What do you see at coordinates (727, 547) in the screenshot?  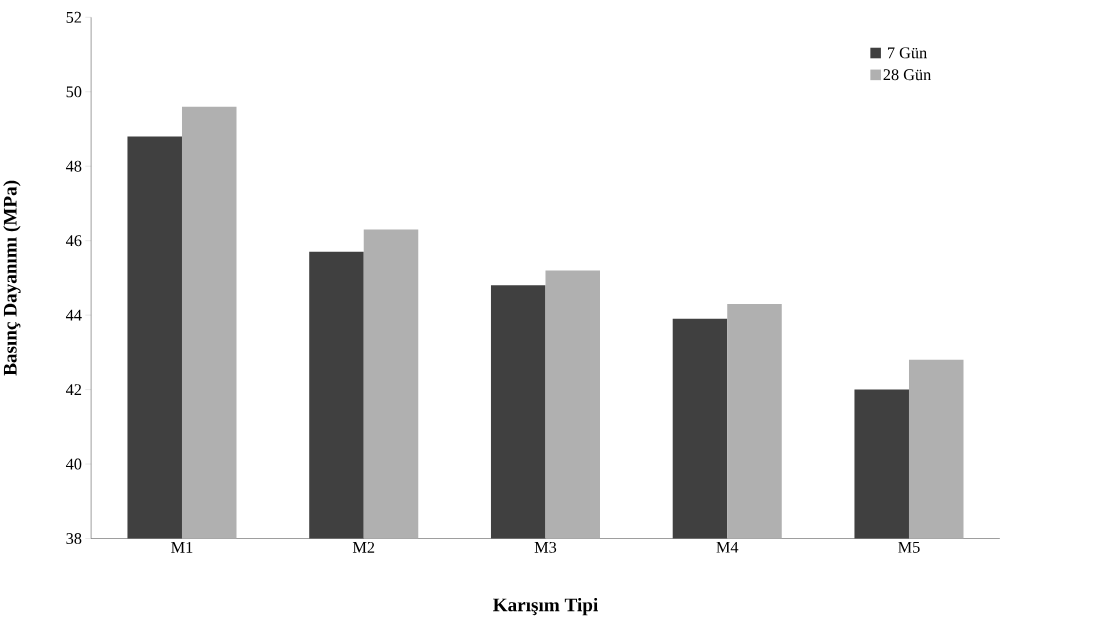 I see `x-tick-label: M4` at bounding box center [727, 547].